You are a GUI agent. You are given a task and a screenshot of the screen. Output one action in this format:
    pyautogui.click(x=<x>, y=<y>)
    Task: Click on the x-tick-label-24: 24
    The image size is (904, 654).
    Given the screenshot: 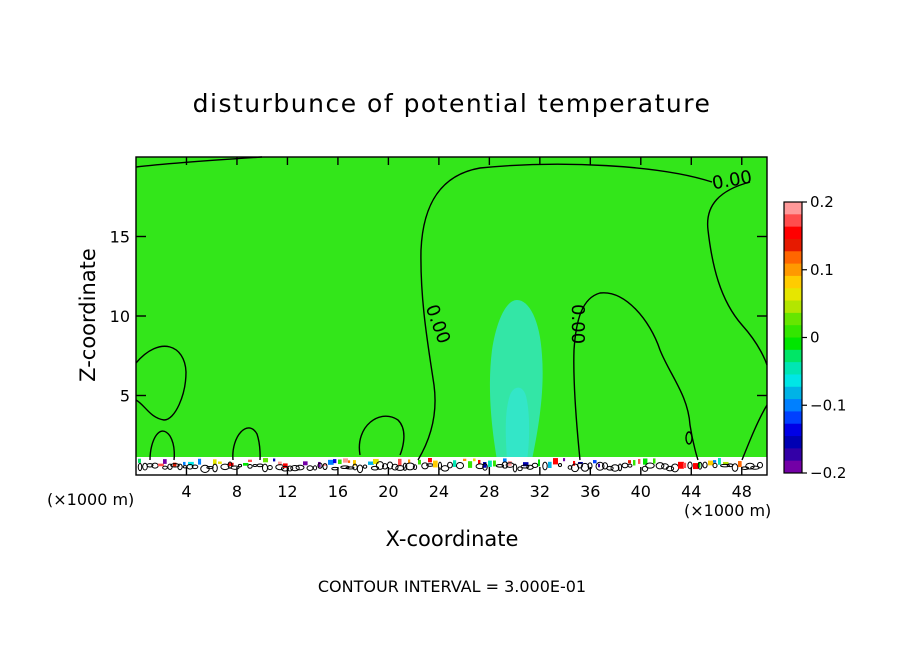 What is the action you would take?
    pyautogui.click(x=439, y=491)
    